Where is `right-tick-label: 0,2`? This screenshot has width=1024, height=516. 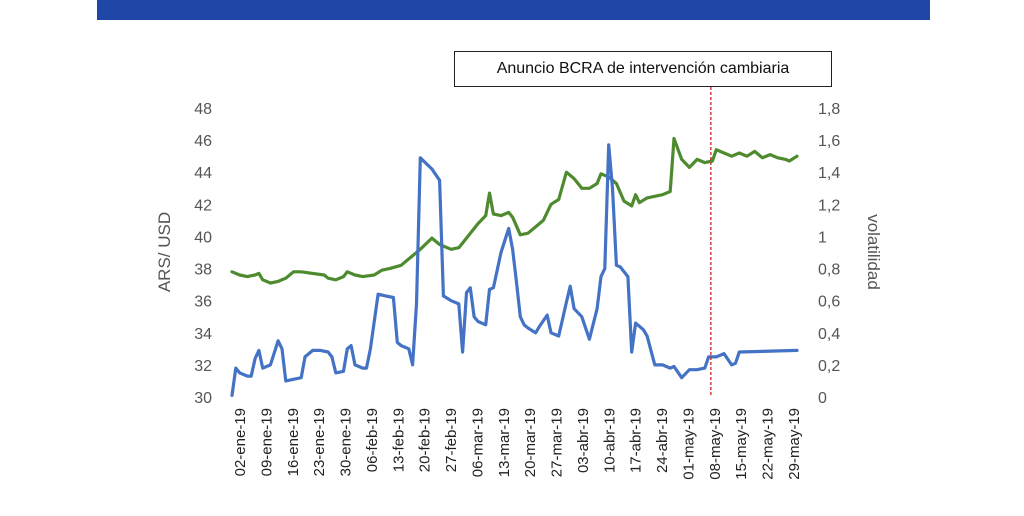 right-tick-label: 0,2 is located at coordinates (829, 366).